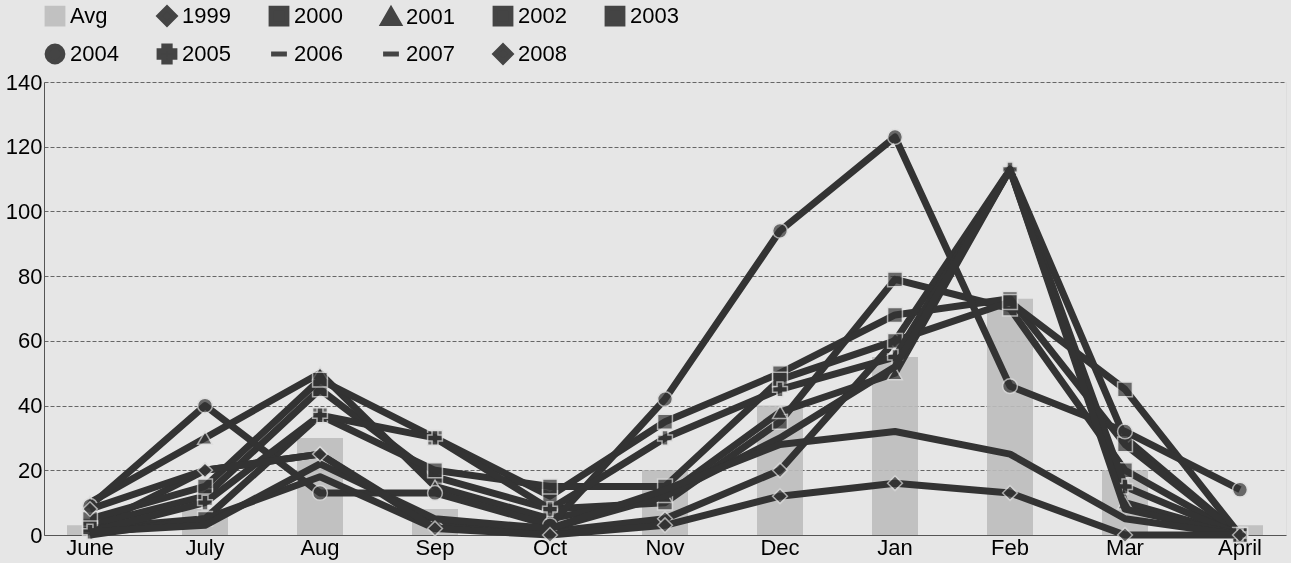  What do you see at coordinates (89, 16) in the screenshot?
I see `legend-label: Avg` at bounding box center [89, 16].